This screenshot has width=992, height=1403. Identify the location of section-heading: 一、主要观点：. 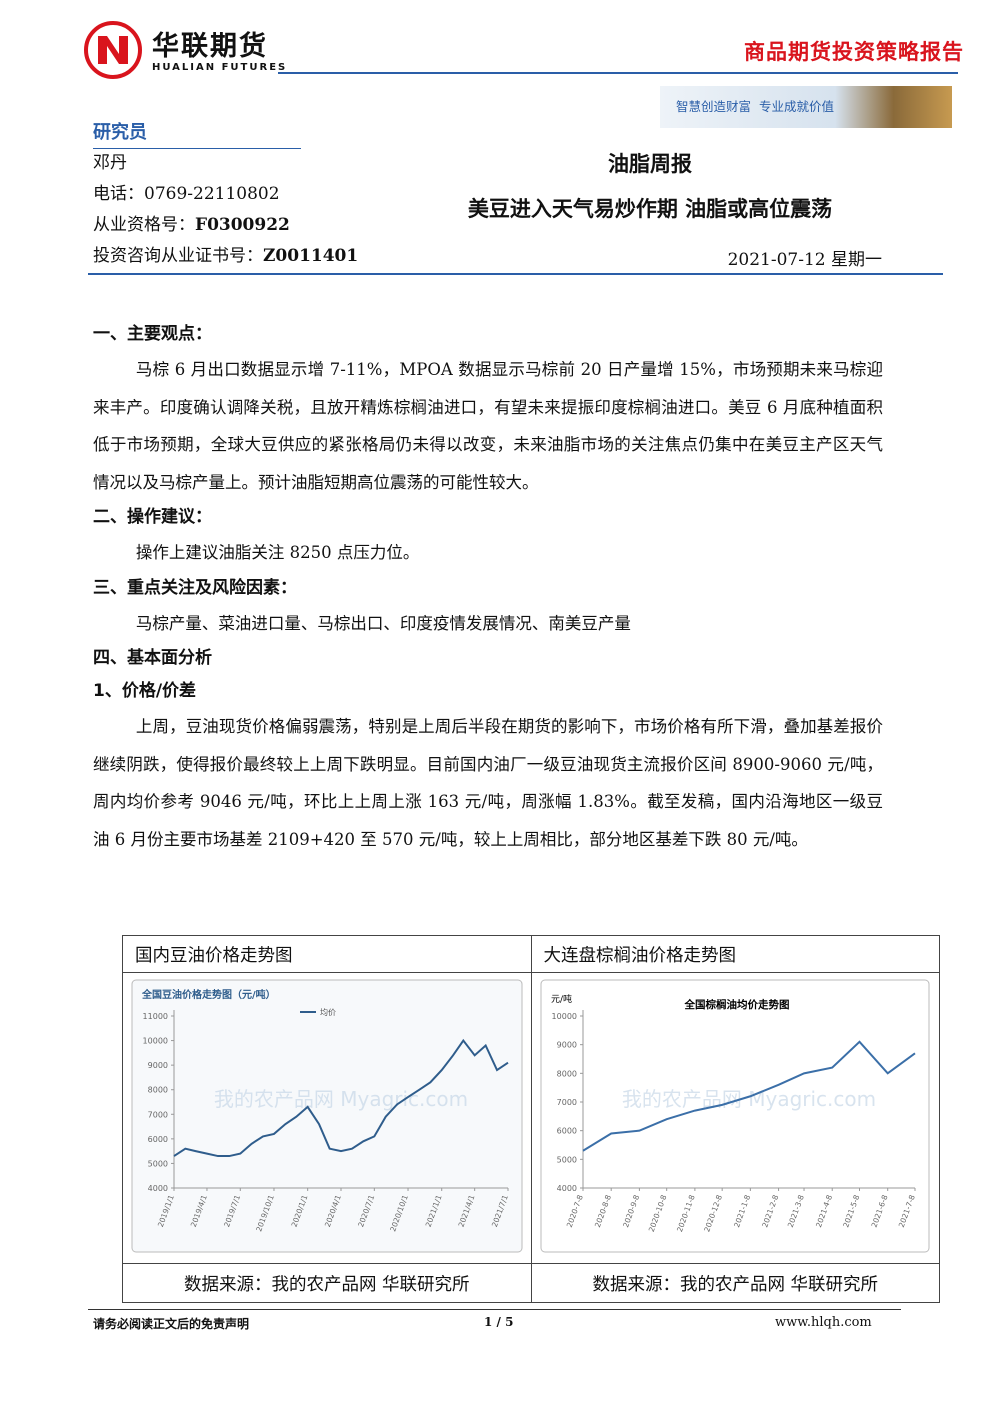
(152, 334).